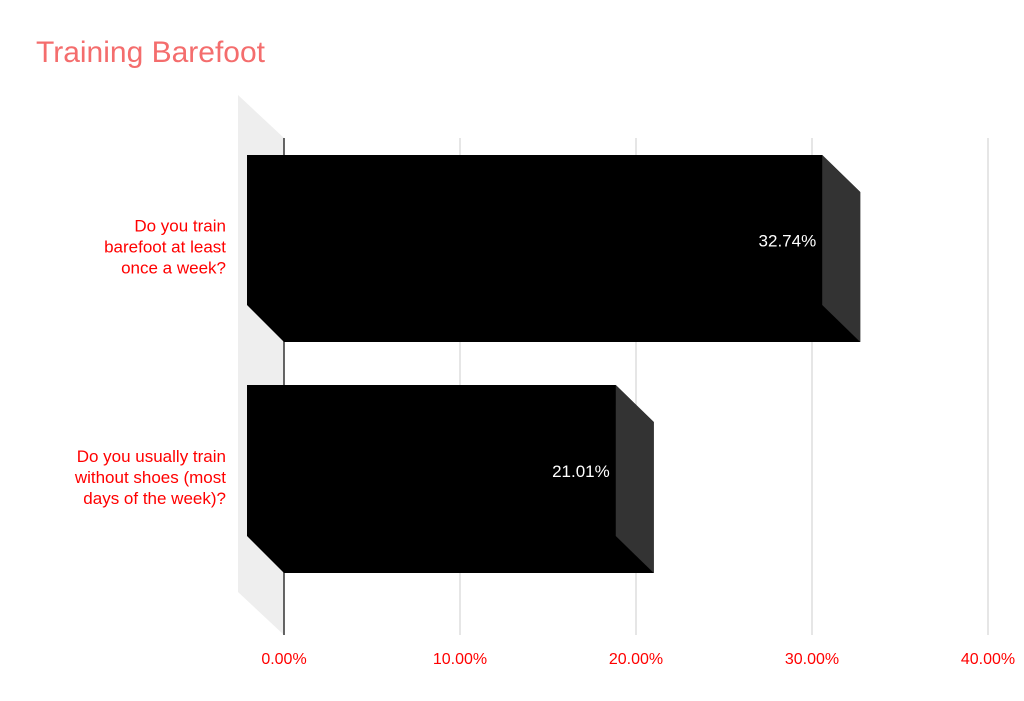 This screenshot has width=1024, height=701. Describe the element at coordinates (812, 659) in the screenshot. I see `x-tick-label: 30.00%` at that location.